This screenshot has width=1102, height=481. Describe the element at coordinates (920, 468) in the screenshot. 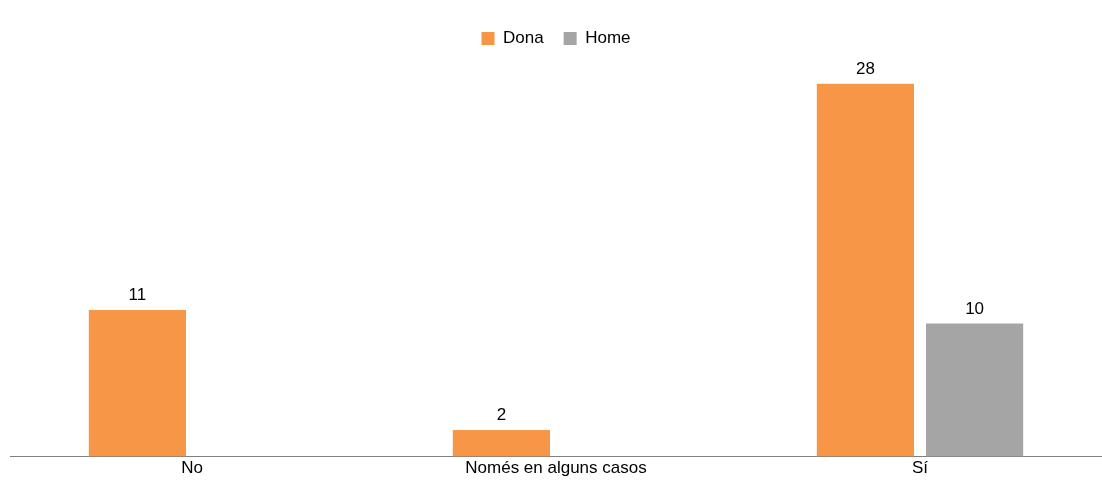

I see `x-tick-label: Sí` at that location.